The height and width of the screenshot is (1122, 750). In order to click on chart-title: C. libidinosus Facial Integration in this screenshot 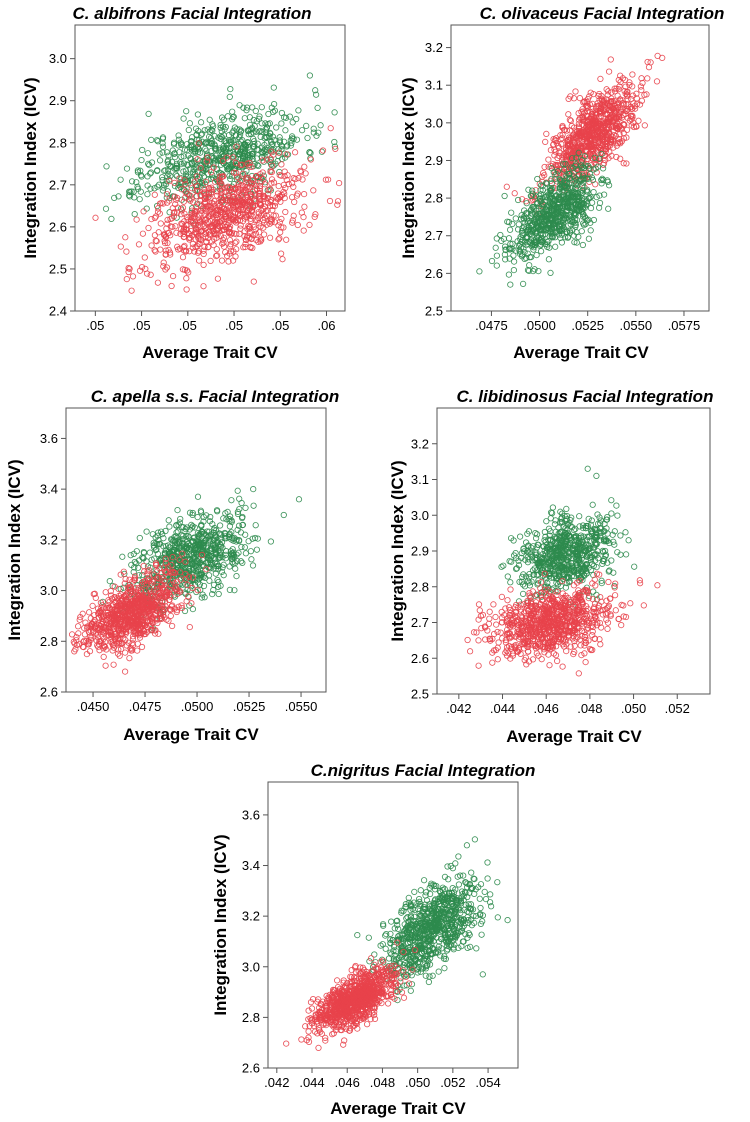, I will do `click(585, 396)`.